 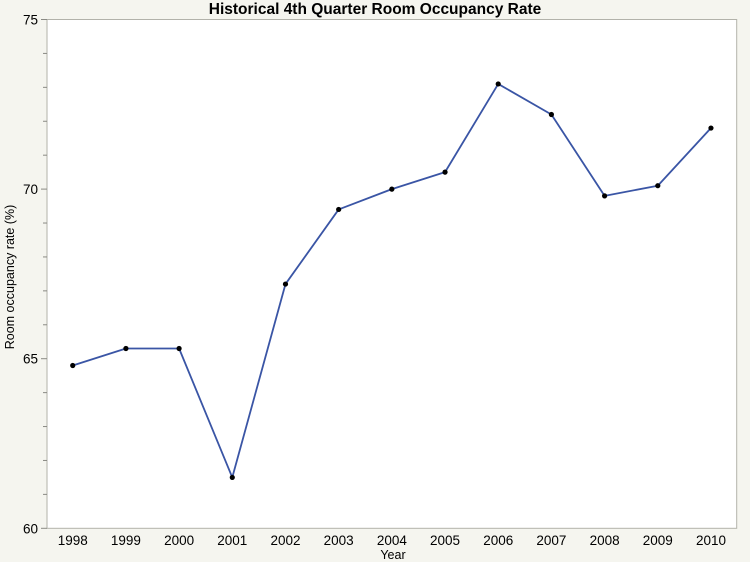 I want to click on y-tick-label: 60, so click(x=30, y=528).